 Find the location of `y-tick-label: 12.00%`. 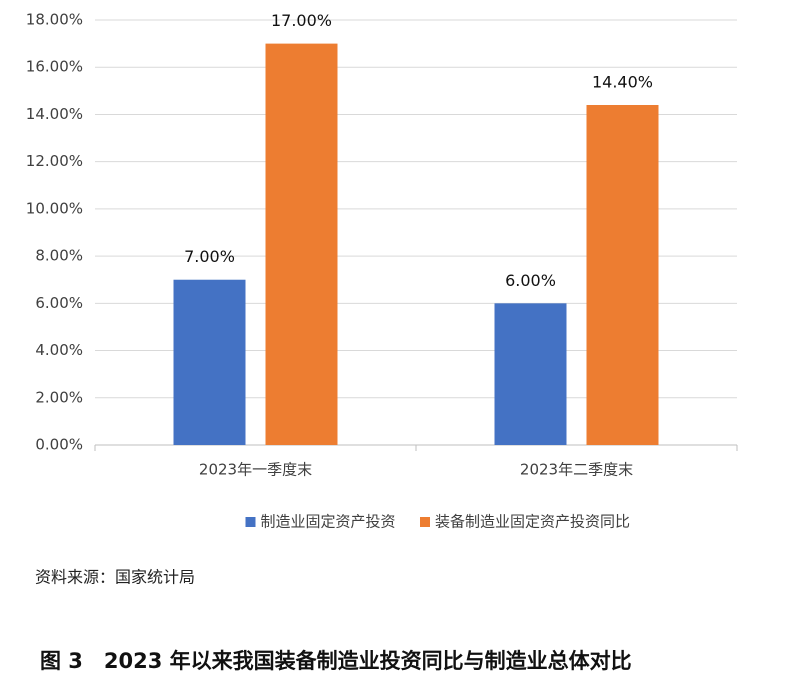

y-tick-label: 12.00% is located at coordinates (54, 161).